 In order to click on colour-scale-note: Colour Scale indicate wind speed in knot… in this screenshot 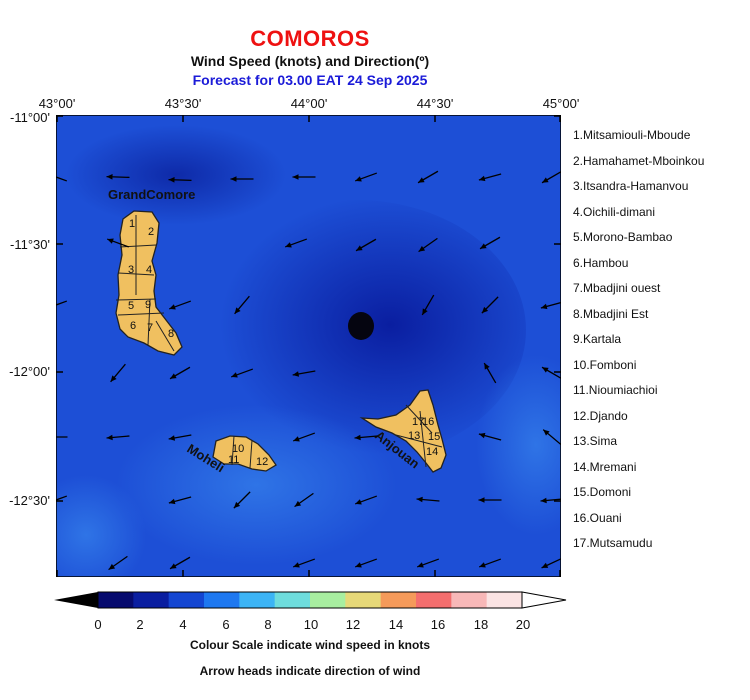, I will do `click(310, 645)`.